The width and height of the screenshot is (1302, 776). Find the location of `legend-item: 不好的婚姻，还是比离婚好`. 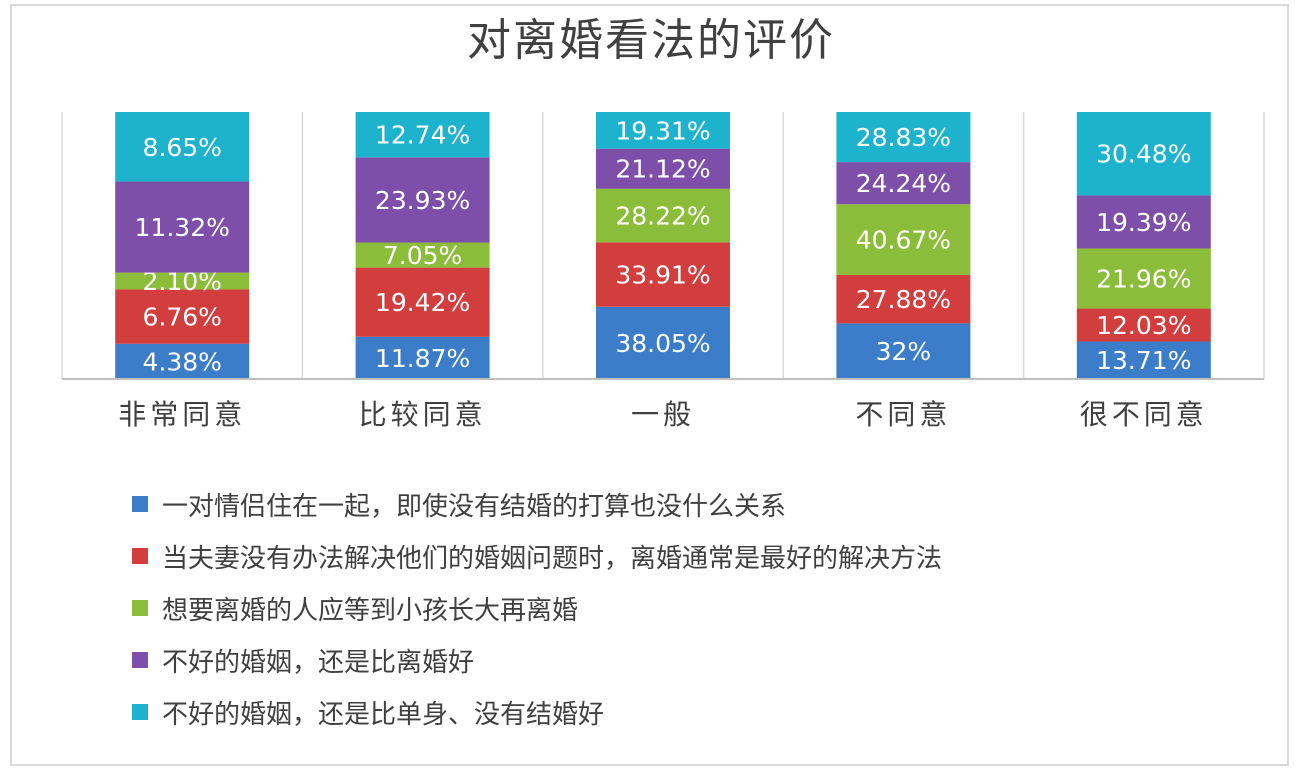

legend-item: 不好的婚姻，还是比离婚好 is located at coordinates (537, 660).